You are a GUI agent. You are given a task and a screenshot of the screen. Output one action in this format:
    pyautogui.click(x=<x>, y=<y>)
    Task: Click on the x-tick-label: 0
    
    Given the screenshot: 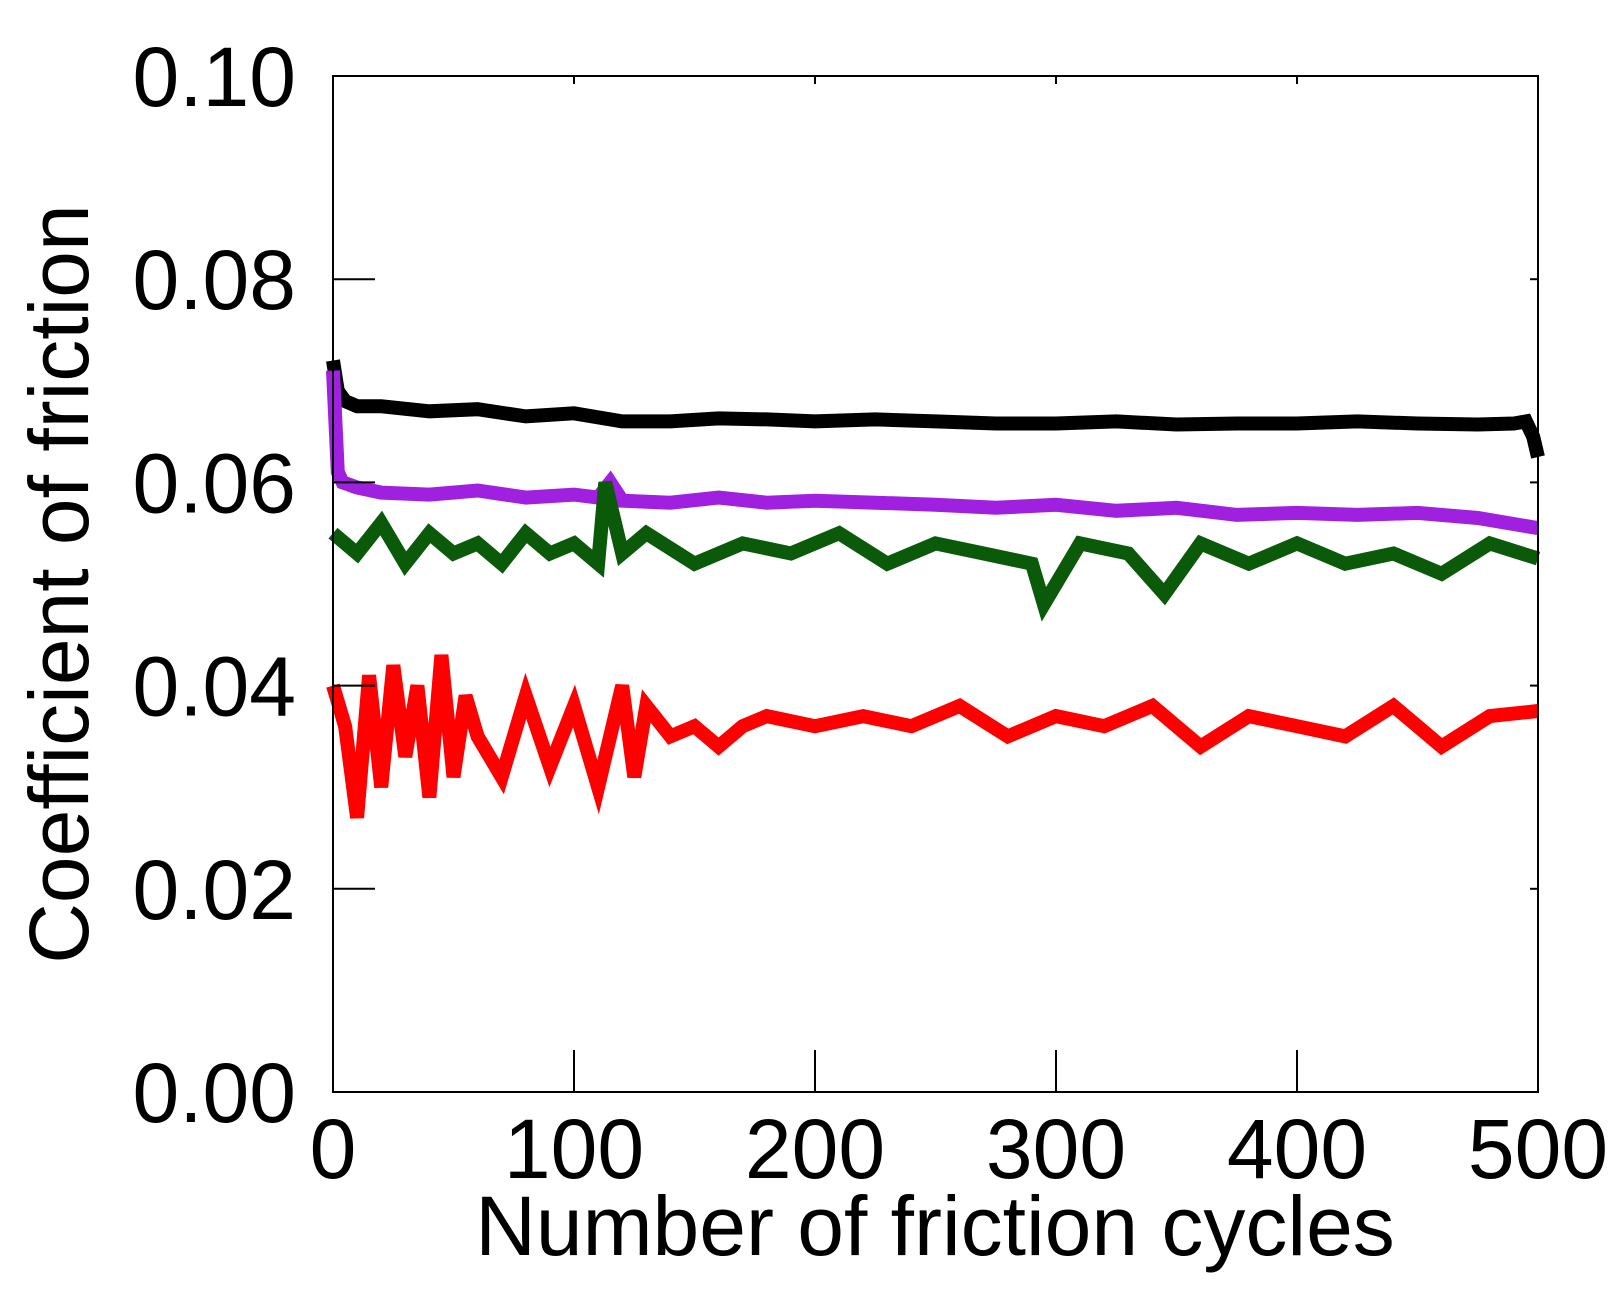 What is the action you would take?
    pyautogui.click(x=333, y=1149)
    